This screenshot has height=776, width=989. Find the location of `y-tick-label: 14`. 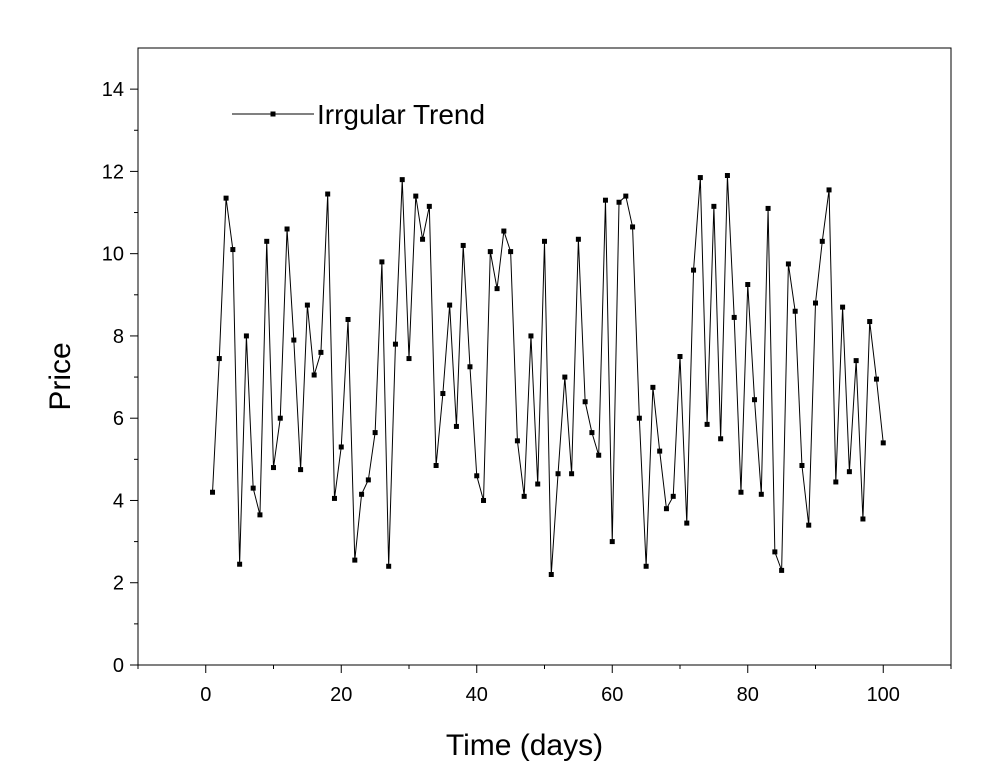

y-tick-label: 14 is located at coordinates (113, 90).